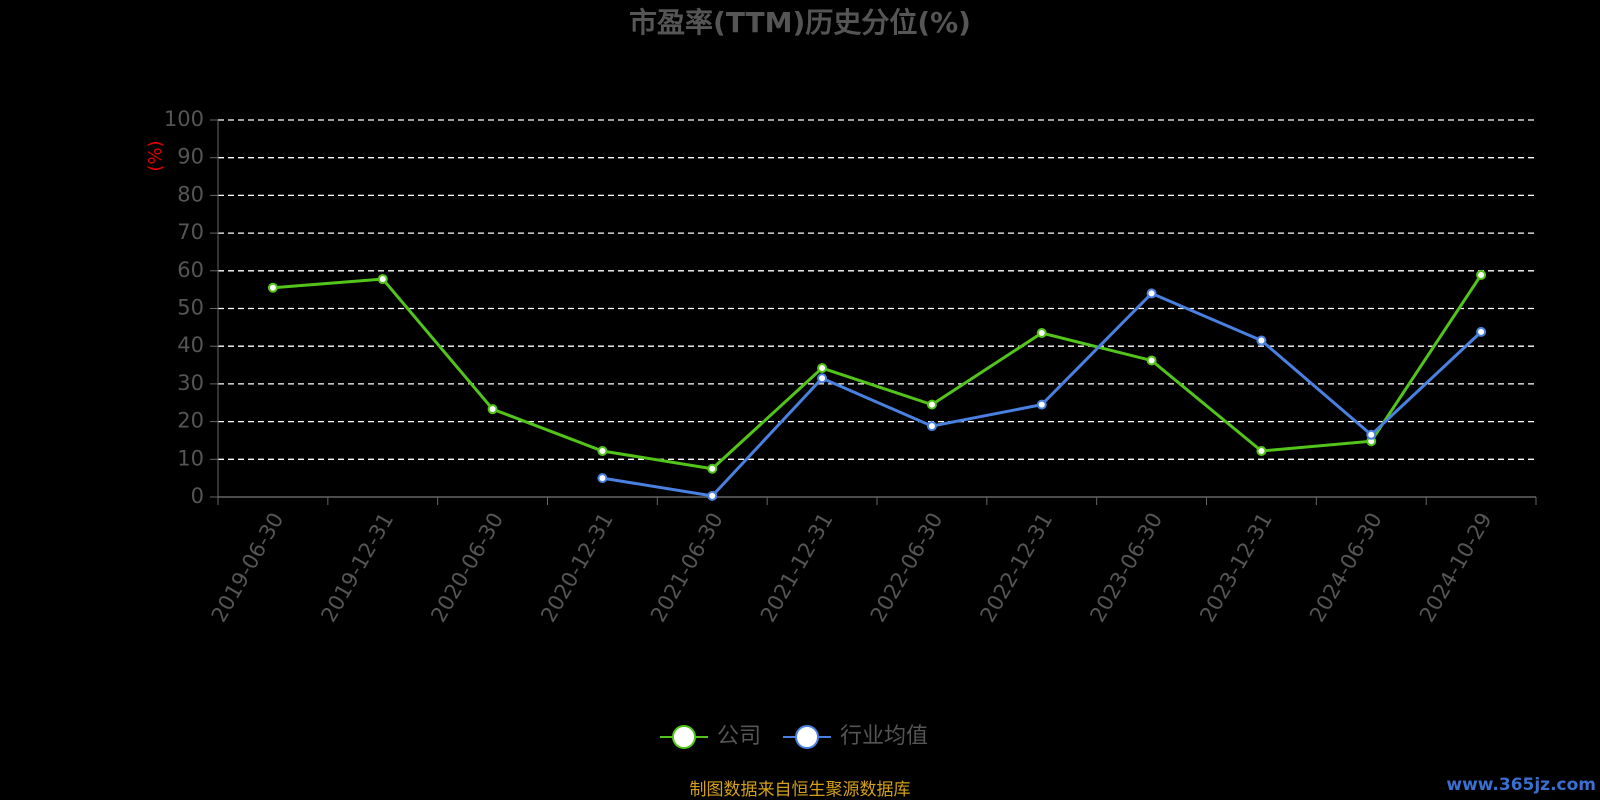 This screenshot has width=1600, height=800. Describe the element at coordinates (467, 568) in the screenshot. I see `x-tick-label: 2020-06-30` at that location.